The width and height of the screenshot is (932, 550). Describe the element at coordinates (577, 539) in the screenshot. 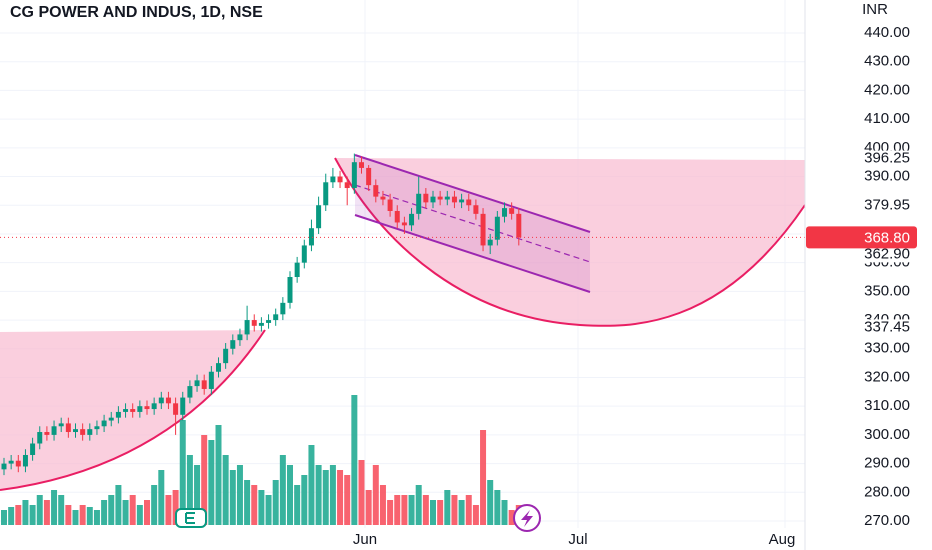

I see `x-tick-label: Jul` at that location.